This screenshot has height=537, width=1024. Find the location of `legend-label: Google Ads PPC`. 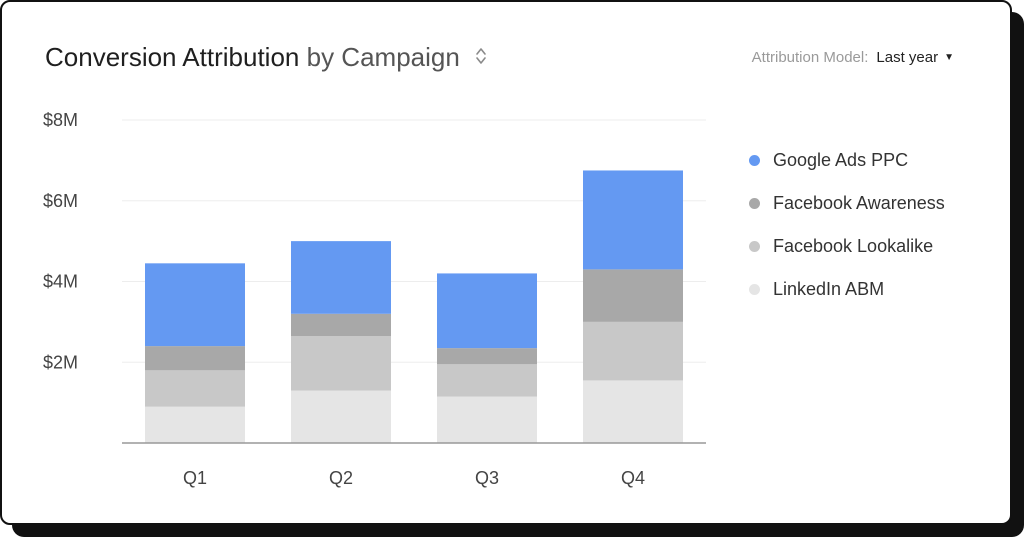

legend-label: Google Ads PPC is located at coordinates (841, 160).